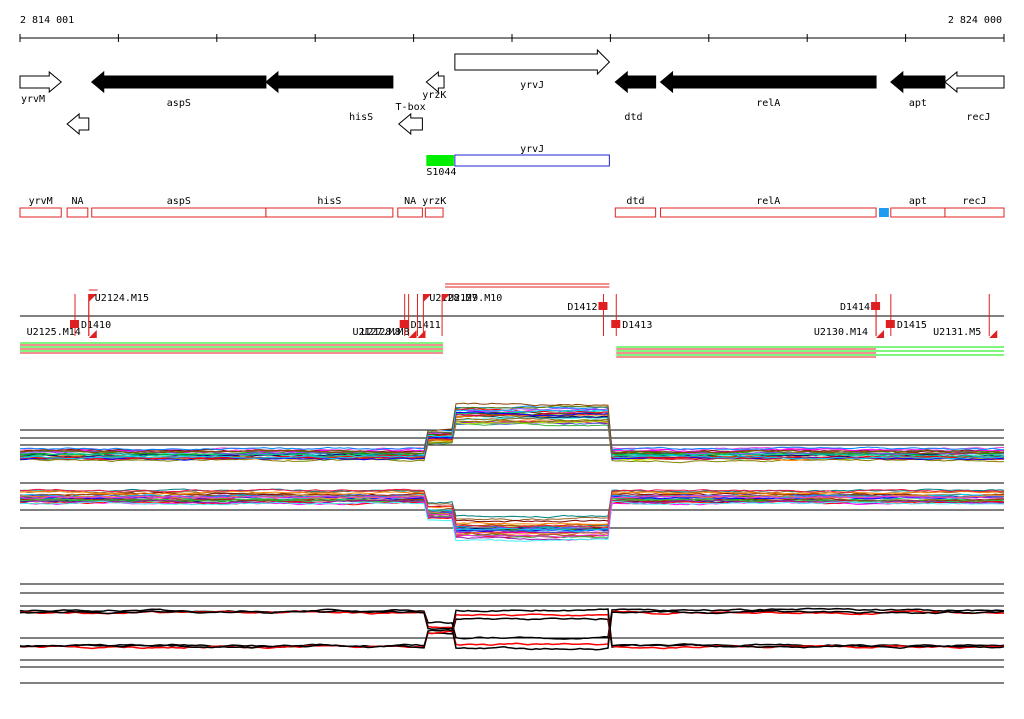 This screenshot has height=719, width=1024. I want to click on probe-label: S1044, so click(441, 172).